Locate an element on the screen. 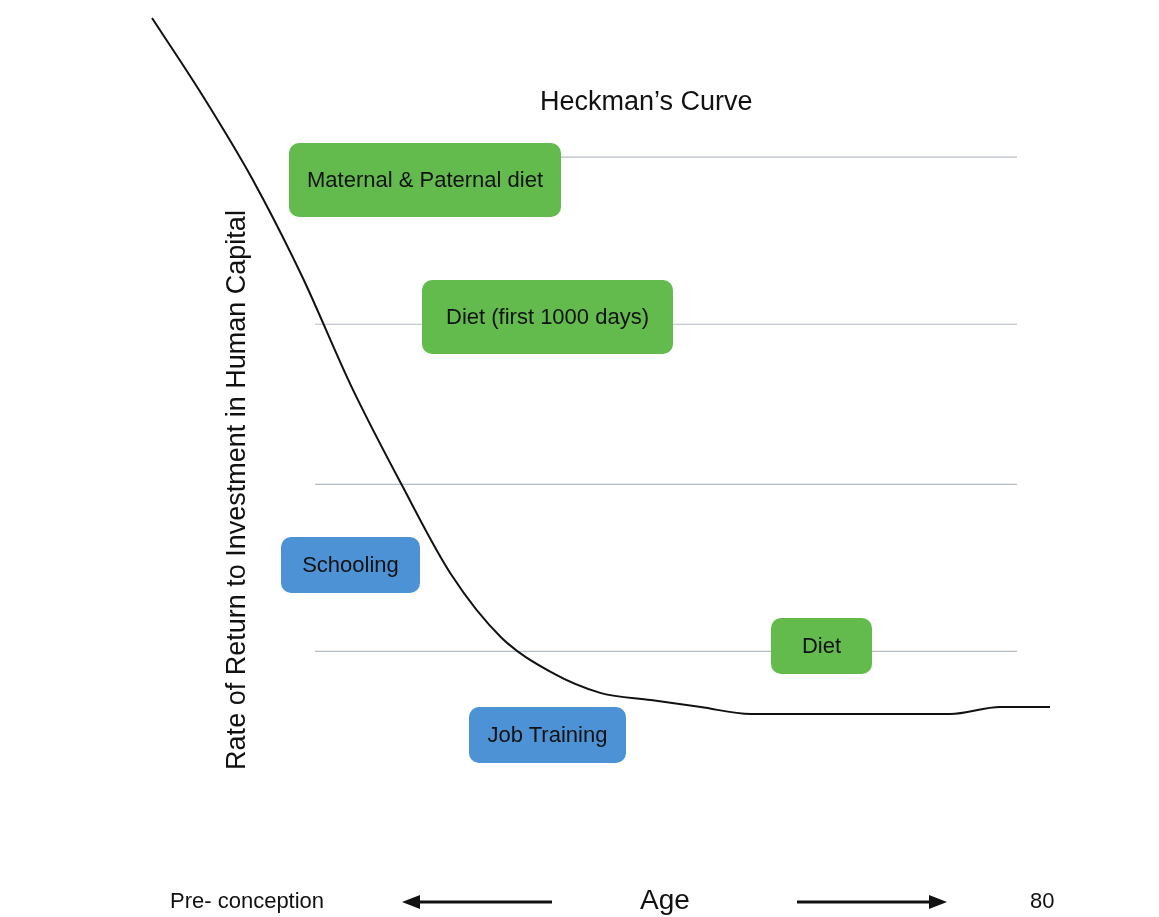 This screenshot has height=917, width=1159. annotation: Schooling is located at coordinates (350, 565).